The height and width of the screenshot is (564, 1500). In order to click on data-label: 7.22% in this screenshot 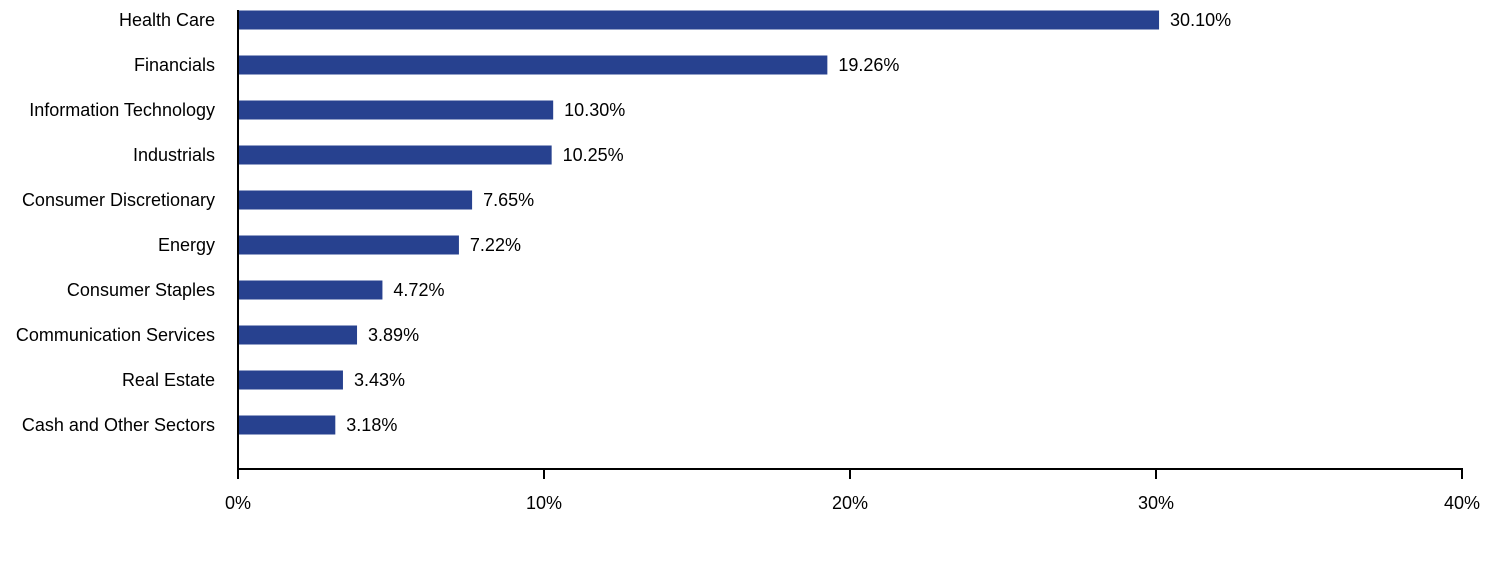, I will do `click(495, 245)`.